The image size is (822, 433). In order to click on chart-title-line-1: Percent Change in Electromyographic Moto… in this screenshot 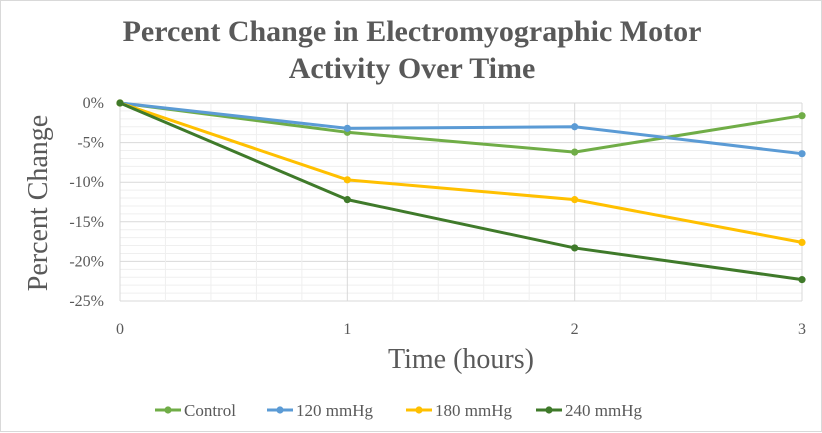, I will do `click(412, 31)`.